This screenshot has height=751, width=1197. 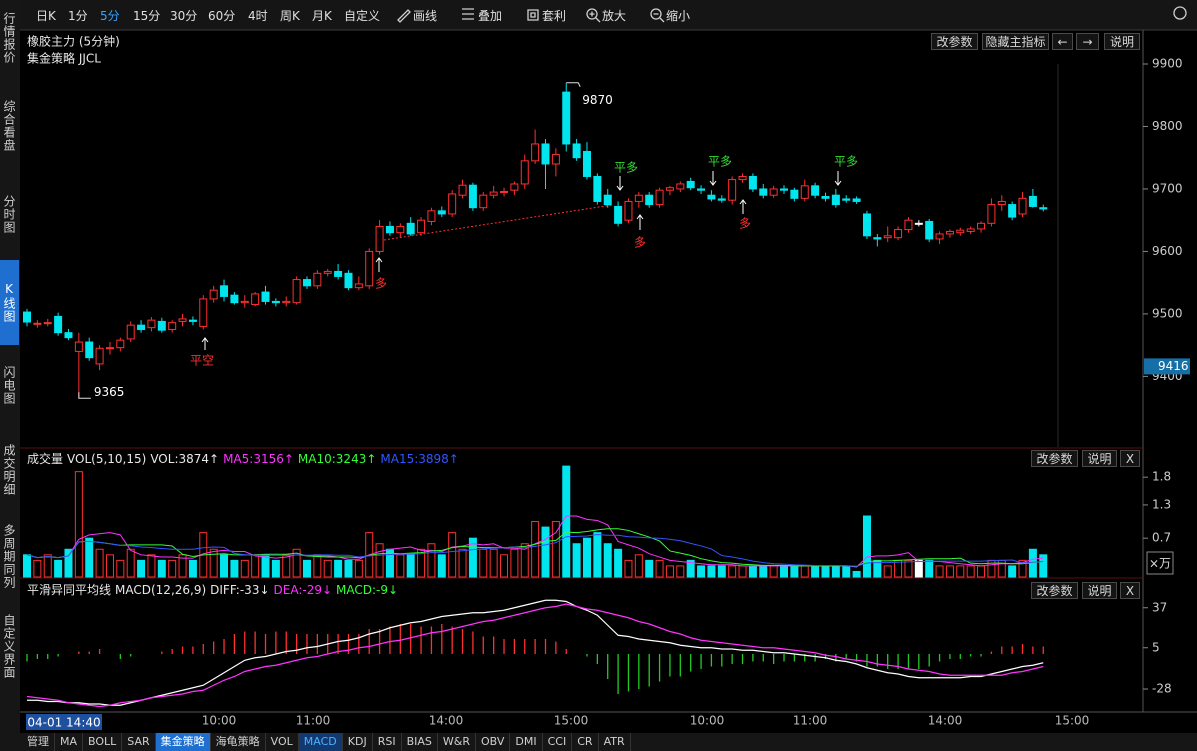 I want to click on unit-label: ×万, so click(x=1160, y=564).